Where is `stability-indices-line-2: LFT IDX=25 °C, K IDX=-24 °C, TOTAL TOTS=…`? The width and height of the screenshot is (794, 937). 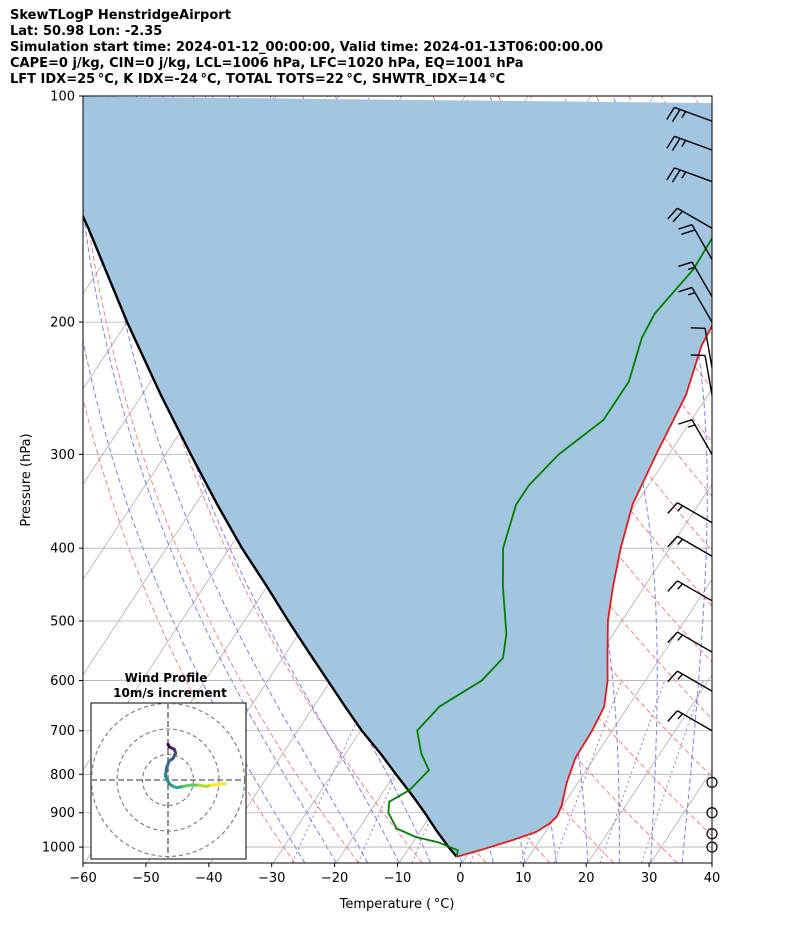
stability-indices-line-2: LFT IDX=25 °C, K IDX=-24 °C, TOTAL TOTS=… is located at coordinates (258, 79).